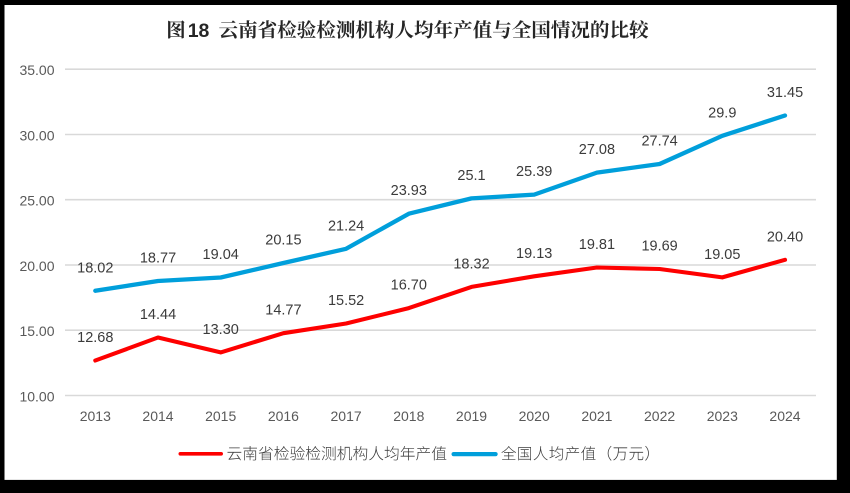 The image size is (850, 493). I want to click on svg-text: 18.32, so click(471, 264).